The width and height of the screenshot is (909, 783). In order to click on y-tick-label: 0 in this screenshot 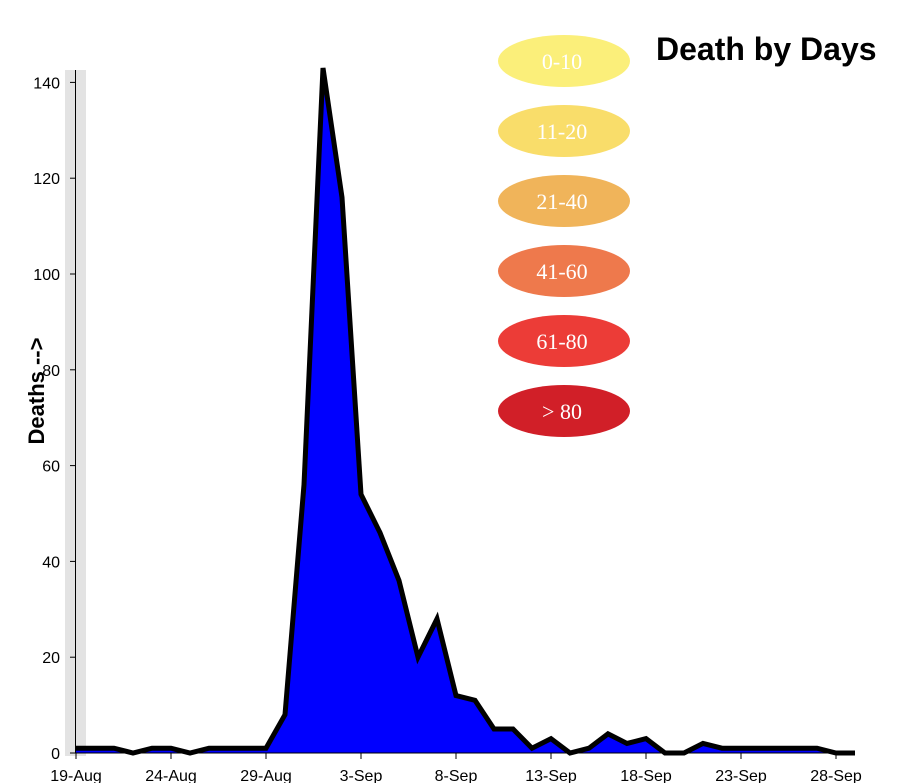, I will do `click(55, 754)`.